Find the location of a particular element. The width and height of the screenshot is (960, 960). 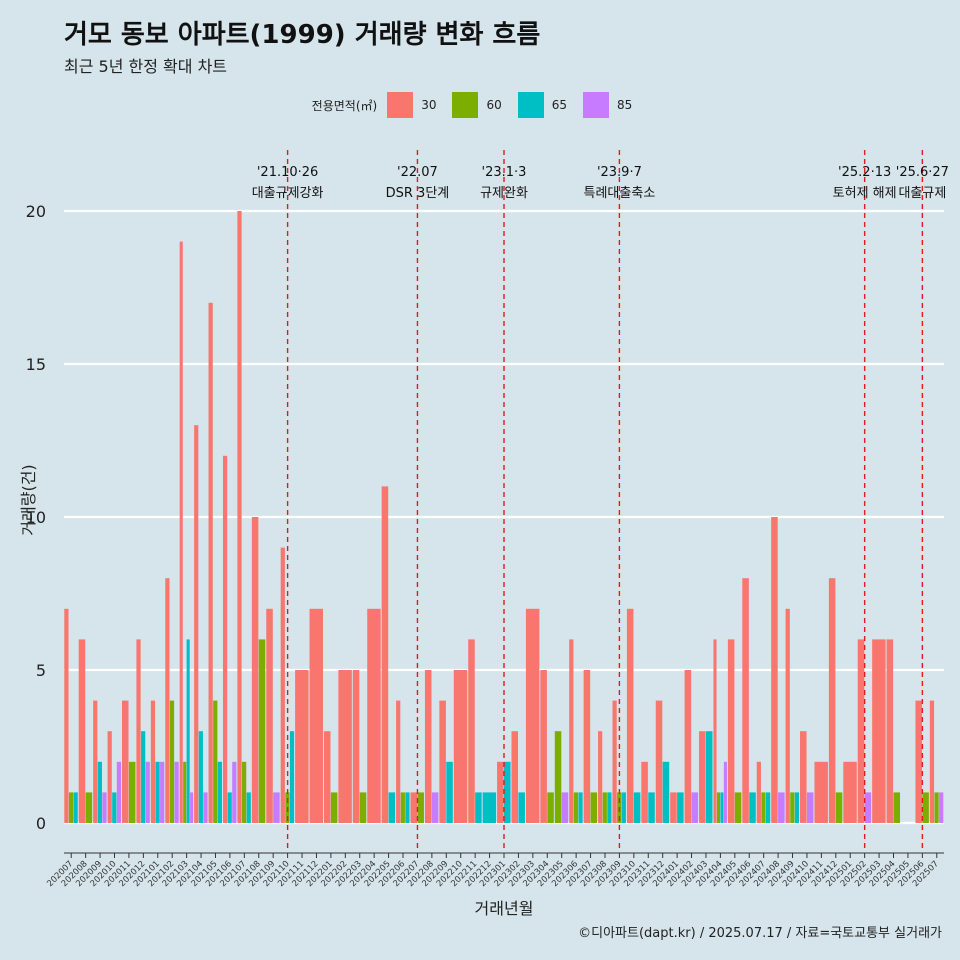

event-label-4: 토허제 해제 is located at coordinates (865, 193).